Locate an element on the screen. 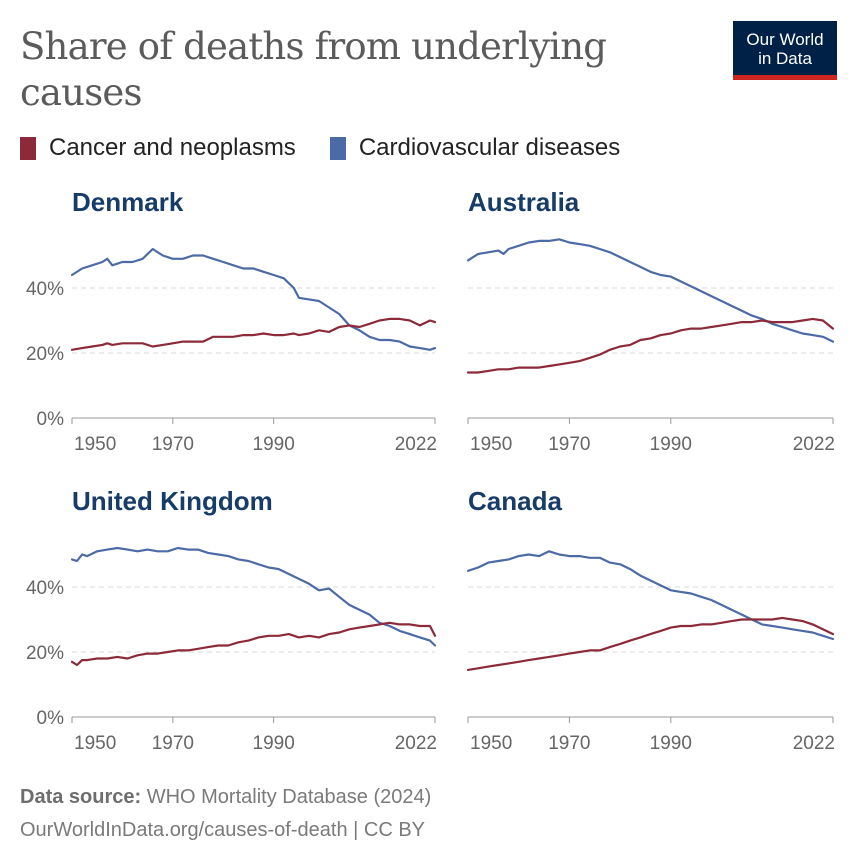  legend-item-cardiovascular: Cardiovascular diseases is located at coordinates (475, 148).